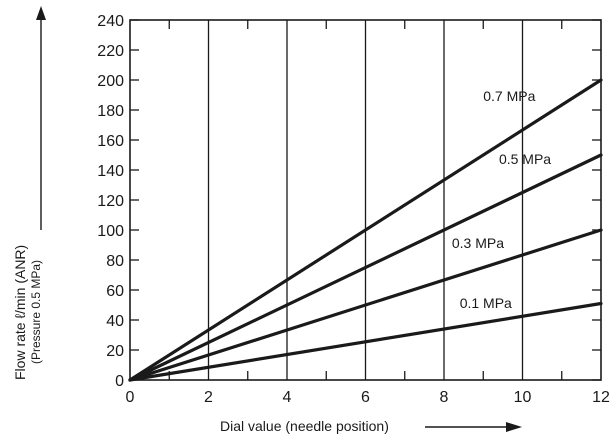  What do you see at coordinates (115, 261) in the screenshot?
I see `y-tick-label: 80` at bounding box center [115, 261].